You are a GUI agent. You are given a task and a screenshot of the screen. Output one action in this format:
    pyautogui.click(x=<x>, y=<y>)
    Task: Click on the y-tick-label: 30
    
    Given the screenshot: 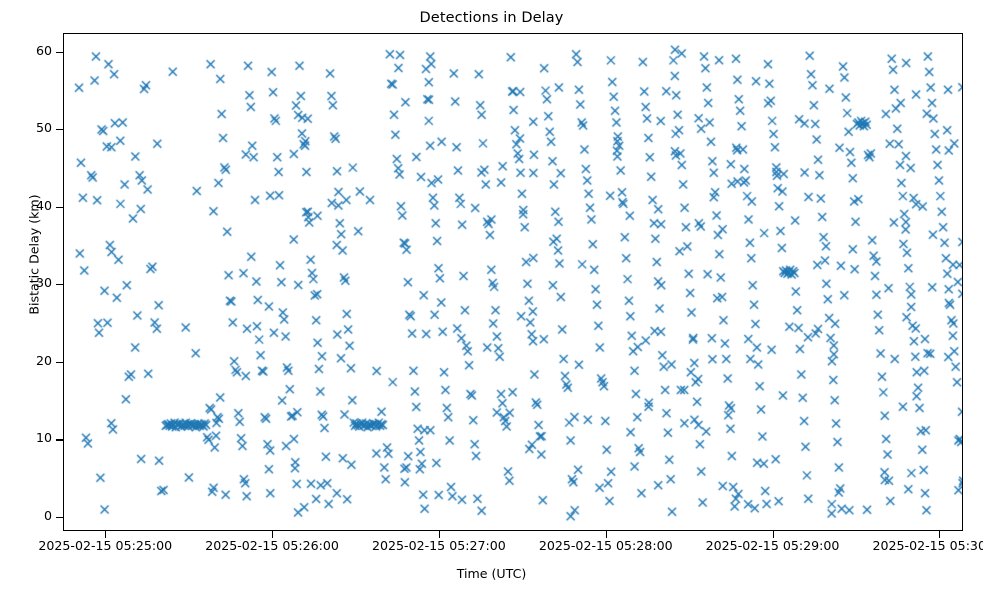 What is the action you would take?
    pyautogui.click(x=43, y=283)
    